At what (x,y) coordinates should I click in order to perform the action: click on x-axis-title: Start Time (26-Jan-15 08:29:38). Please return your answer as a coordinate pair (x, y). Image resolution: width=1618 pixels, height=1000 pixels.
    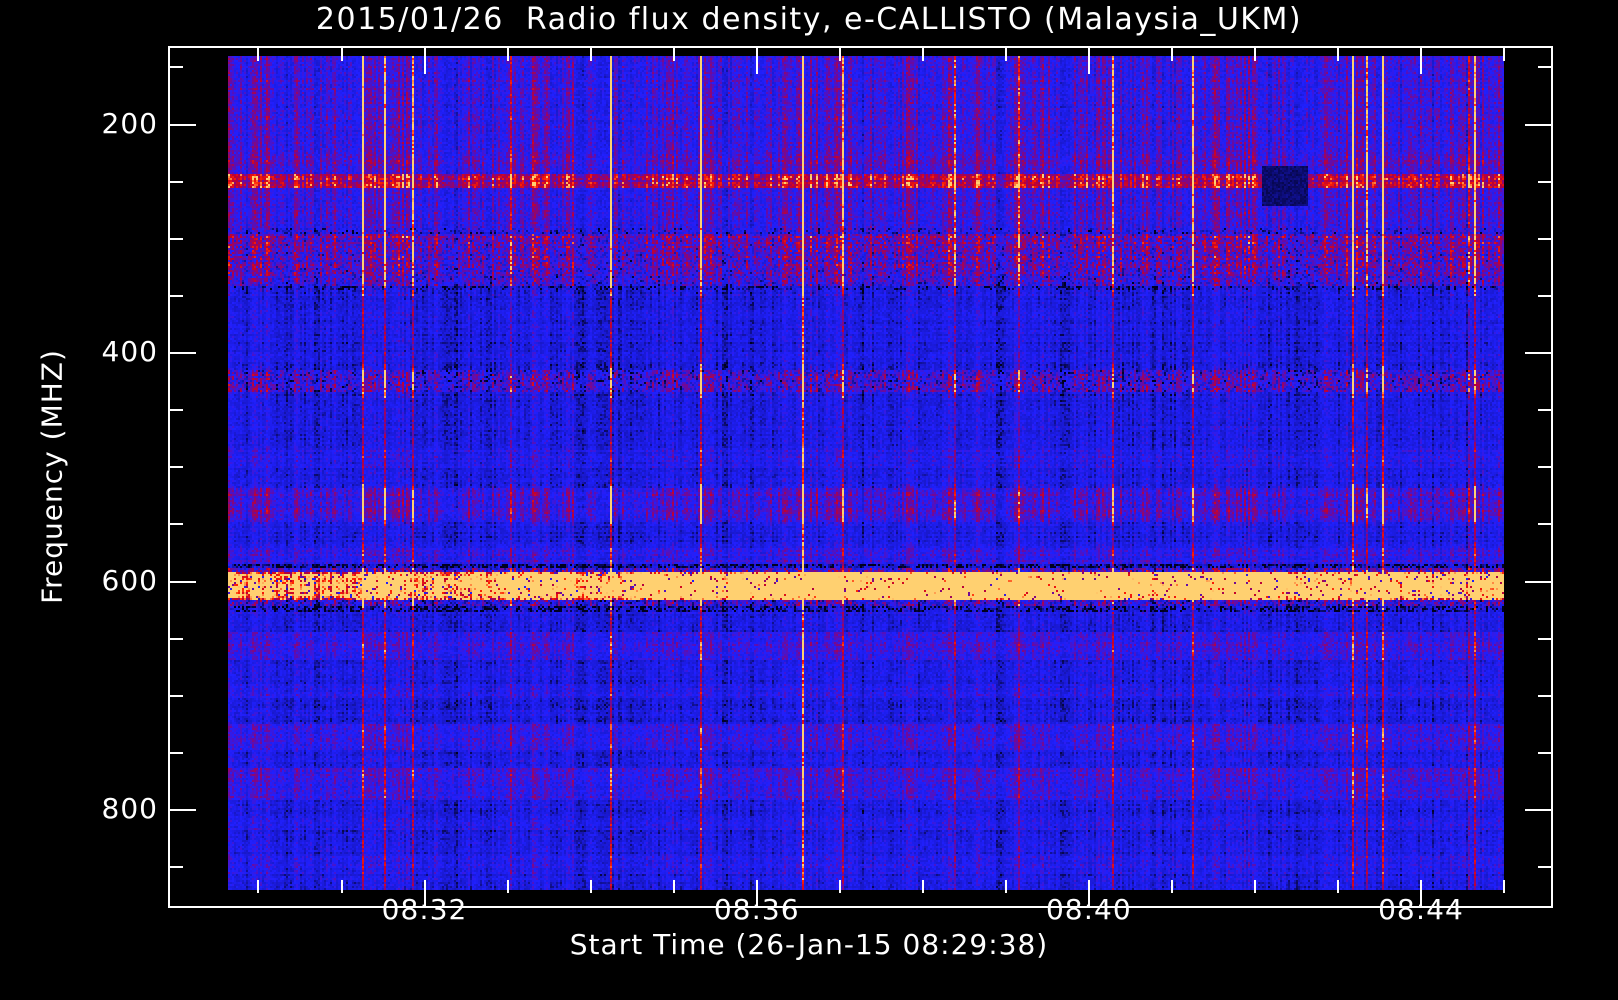
    Looking at the image, I should click on (809, 944).